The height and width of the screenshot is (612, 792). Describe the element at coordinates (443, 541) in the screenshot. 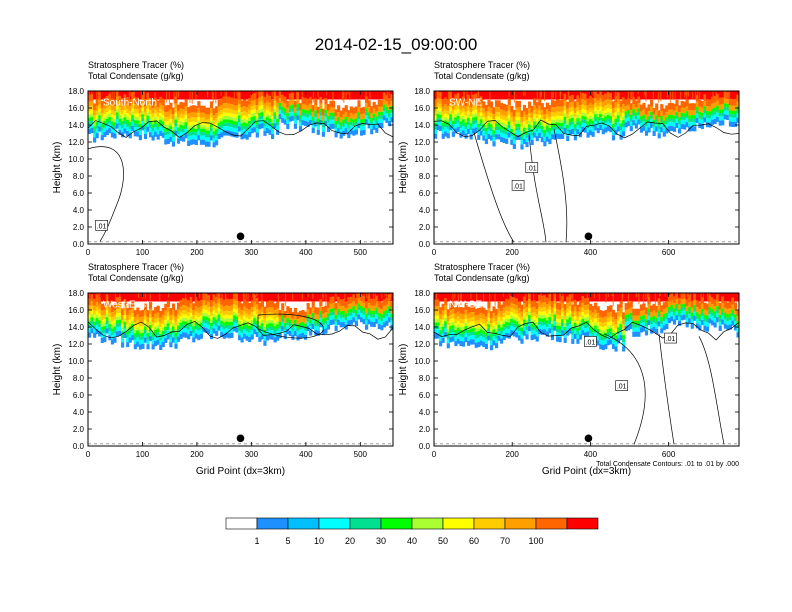

I see `colorbar-label: 50` at that location.